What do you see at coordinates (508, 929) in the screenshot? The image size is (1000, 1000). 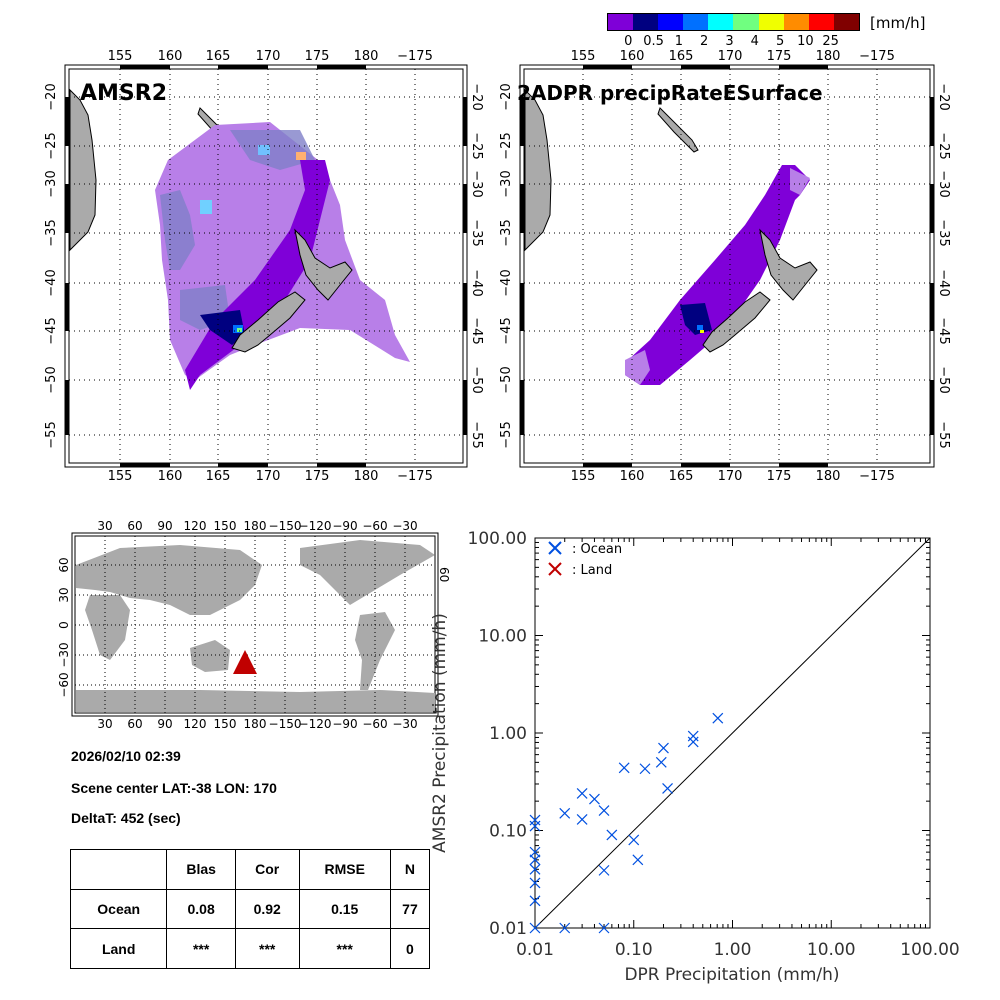 I see `y-tick-label: 0.01` at bounding box center [508, 929].